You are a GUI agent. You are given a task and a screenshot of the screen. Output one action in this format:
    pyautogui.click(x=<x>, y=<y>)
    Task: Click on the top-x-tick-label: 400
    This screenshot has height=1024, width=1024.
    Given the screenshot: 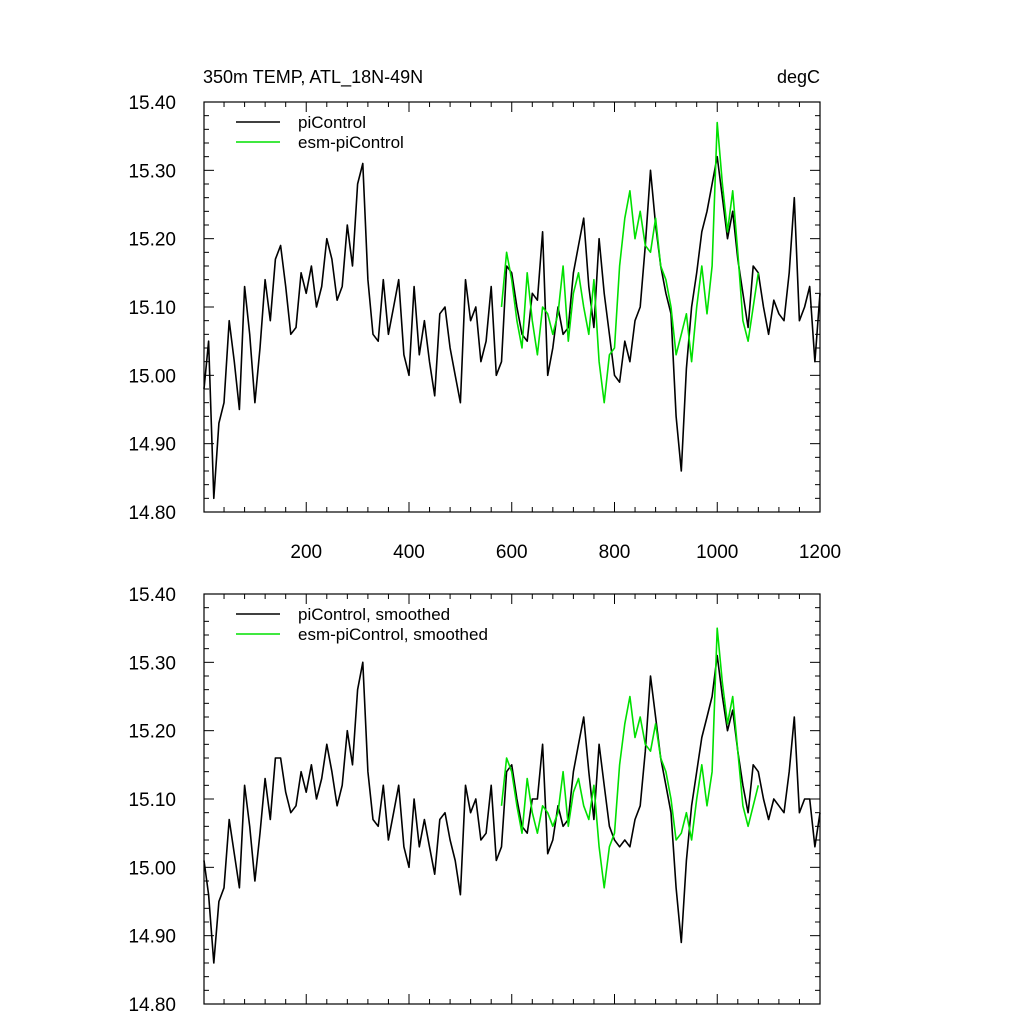 What is the action you would take?
    pyautogui.click(x=409, y=552)
    